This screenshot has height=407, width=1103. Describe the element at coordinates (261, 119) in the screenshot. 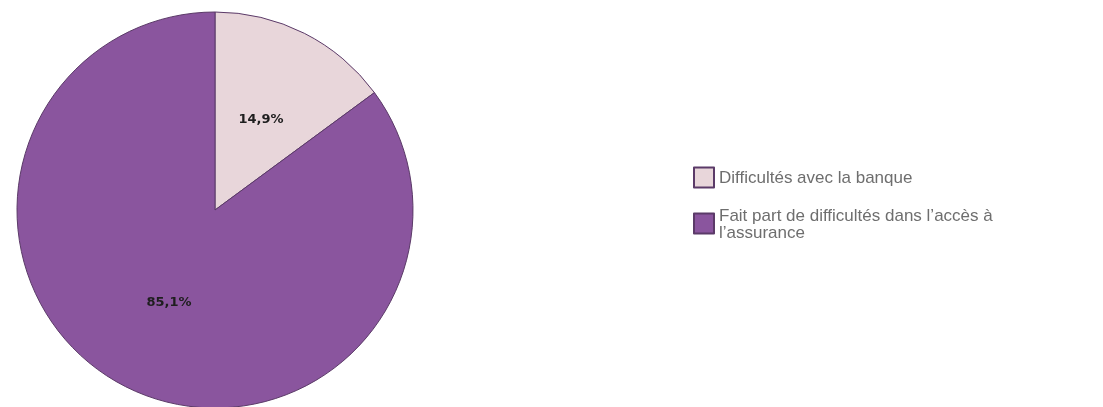

I see `data-label: 14,9%` at that location.